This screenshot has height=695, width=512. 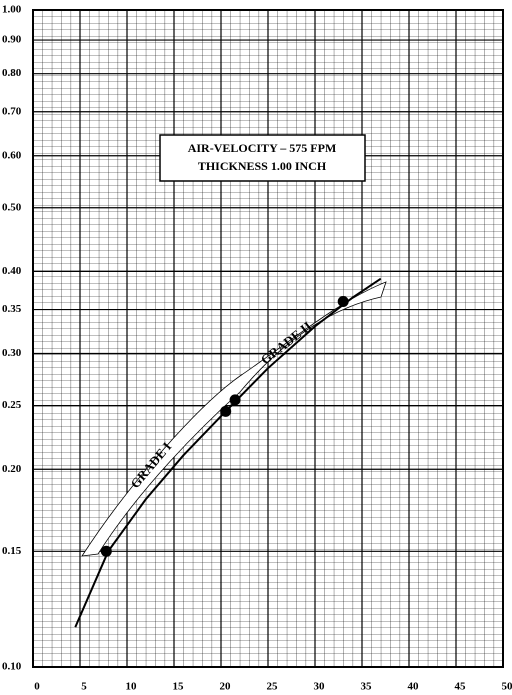 What do you see at coordinates (12, 10) in the screenshot?
I see `y-tick-label: 1.00` at bounding box center [12, 10].